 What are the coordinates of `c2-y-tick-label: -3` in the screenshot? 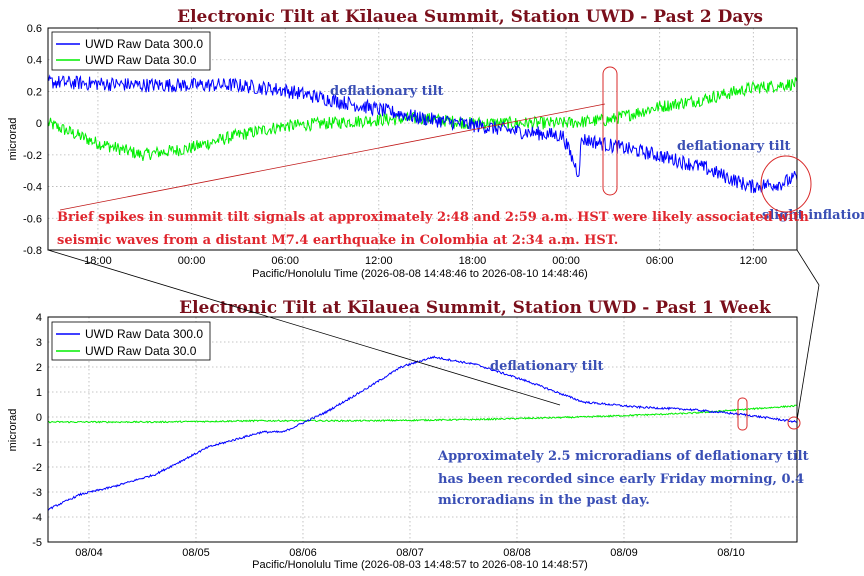 It's located at (37, 493).